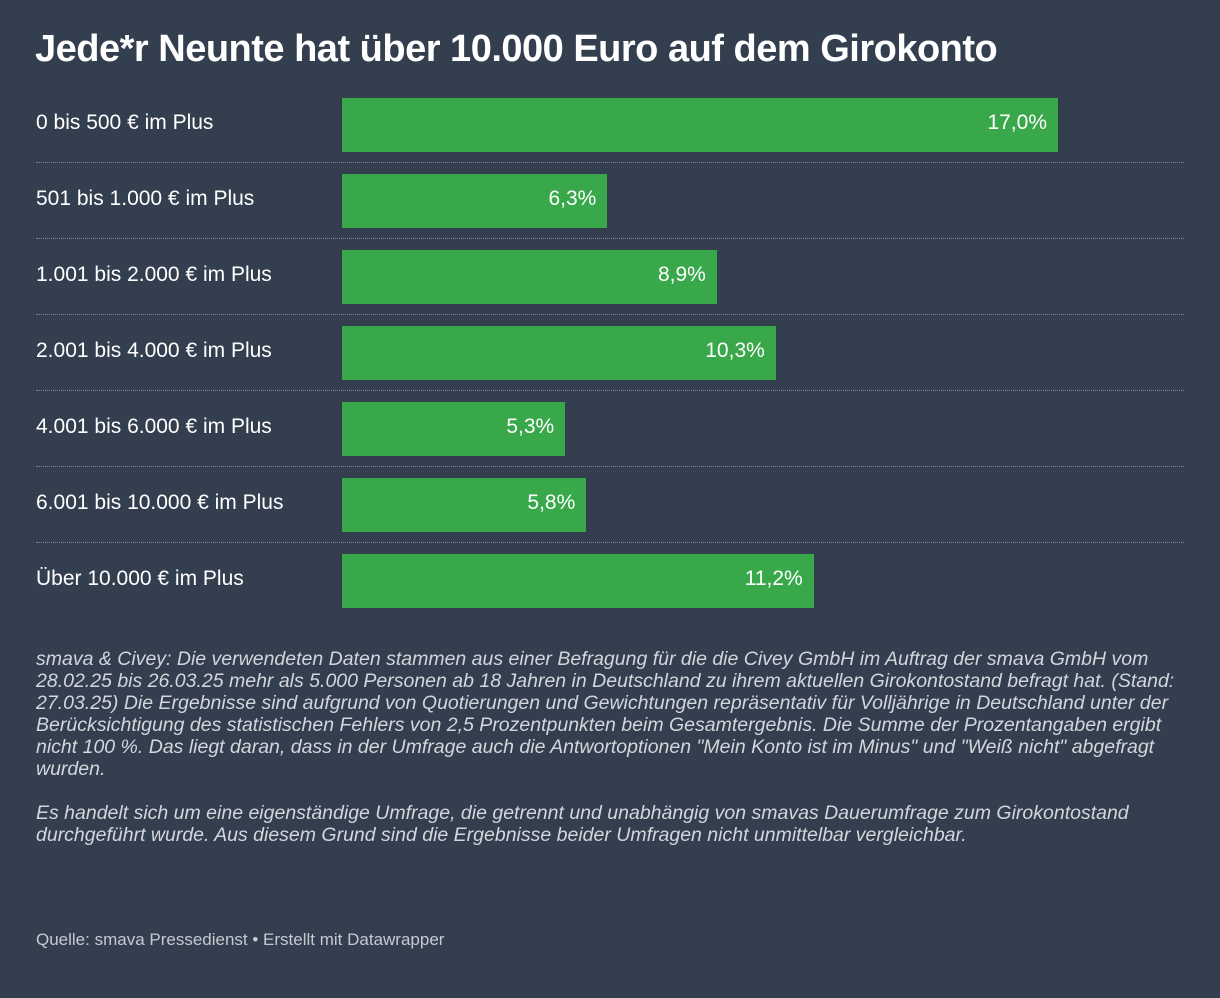 This screenshot has width=1220, height=998. I want to click on bar-row: 0 bis 500 € im Plus 17,0%, so click(610, 125).